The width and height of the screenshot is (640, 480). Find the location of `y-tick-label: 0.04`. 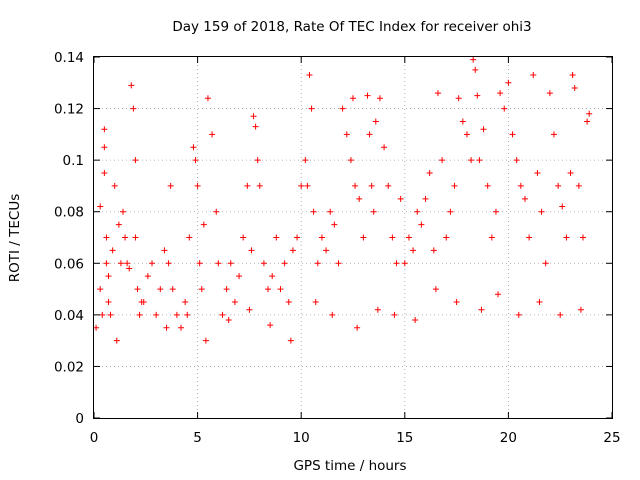

y-tick-label: 0.04 is located at coordinates (69, 316).